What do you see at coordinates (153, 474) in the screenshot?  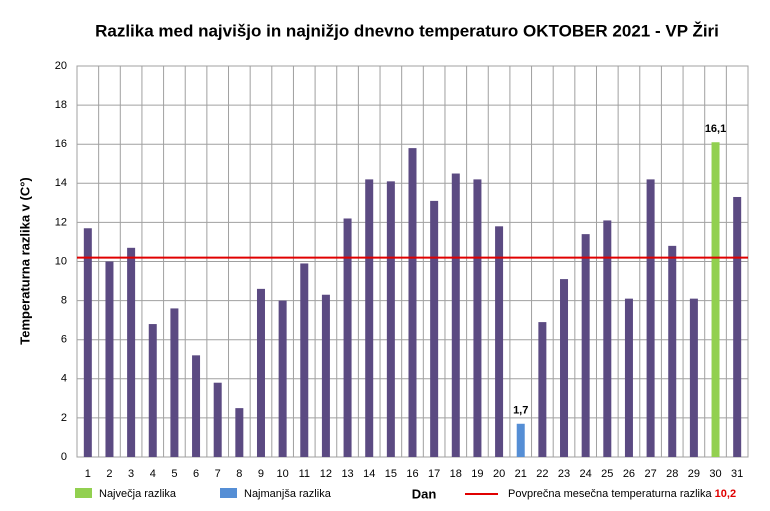 I see `x-tick-label: 4` at bounding box center [153, 474].